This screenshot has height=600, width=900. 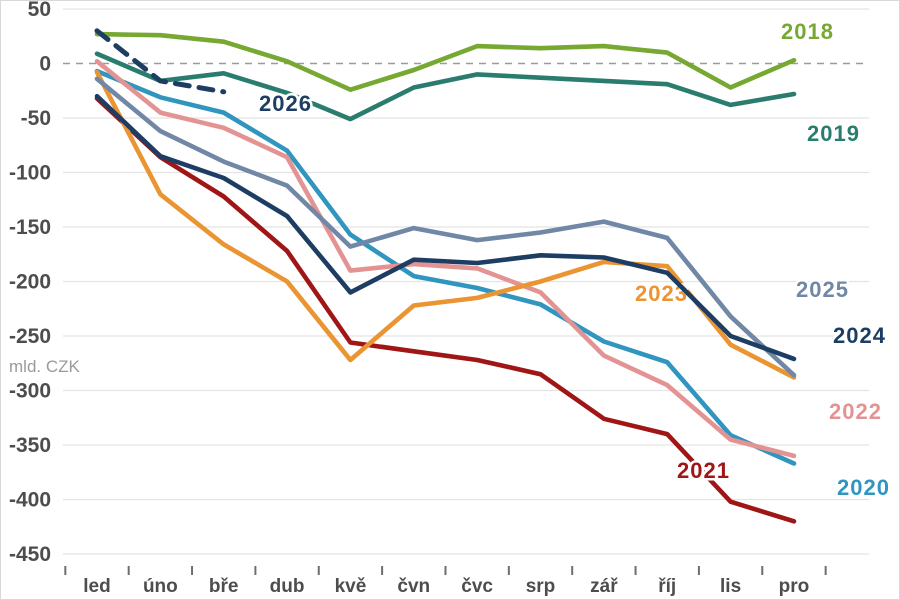 What do you see at coordinates (287, 586) in the screenshot?
I see `x-axis-month-label: dub` at bounding box center [287, 586].